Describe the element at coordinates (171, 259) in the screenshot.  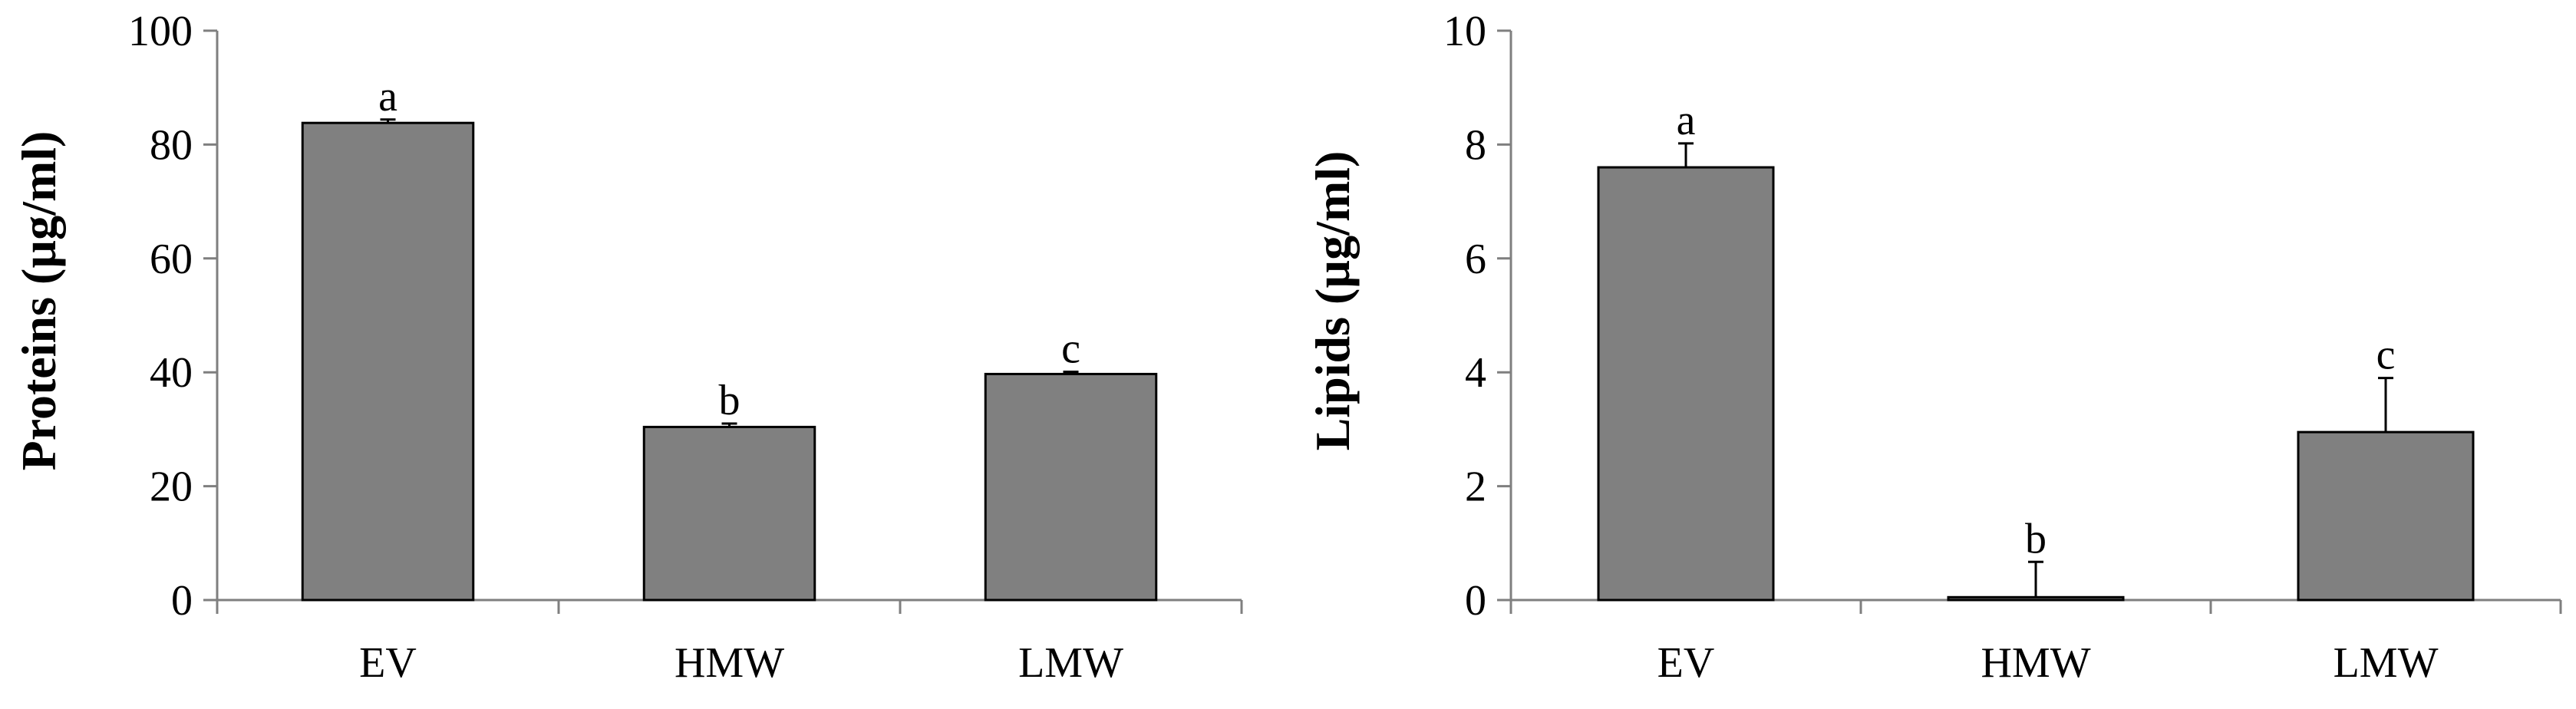
I see `y-tick-label: 60` at that location.